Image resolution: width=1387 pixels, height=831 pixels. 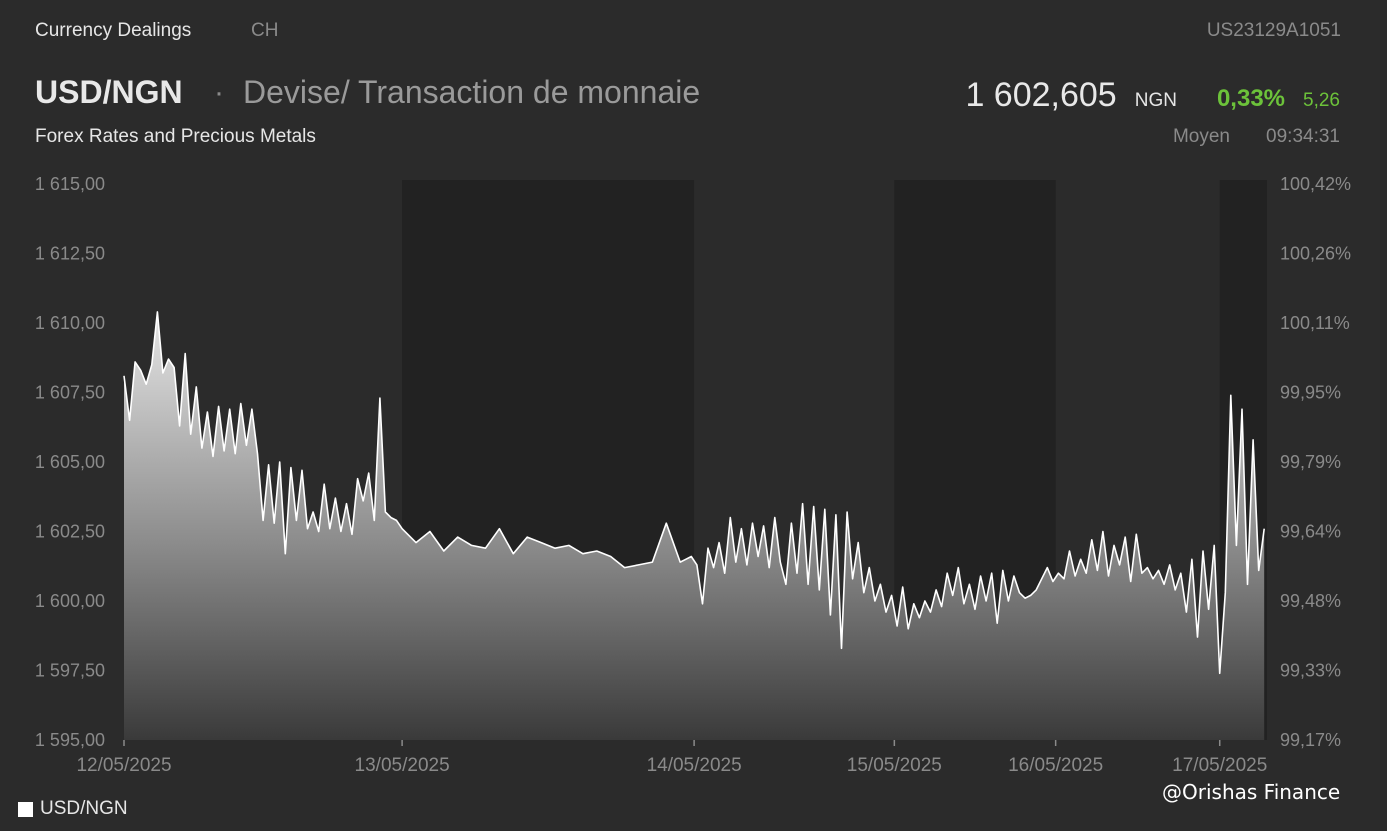 What do you see at coordinates (1310, 601) in the screenshot?
I see `y2-tick-label: 99,48%` at bounding box center [1310, 601].